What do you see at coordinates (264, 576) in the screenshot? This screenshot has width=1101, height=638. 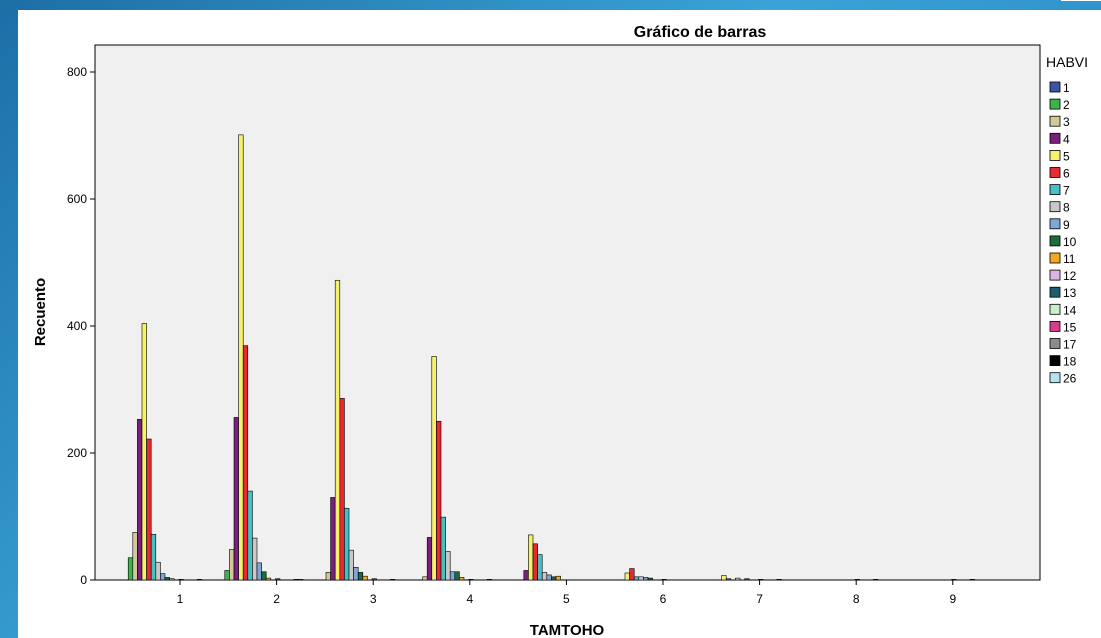 I see `bar-cat2-series10` at bounding box center [264, 576].